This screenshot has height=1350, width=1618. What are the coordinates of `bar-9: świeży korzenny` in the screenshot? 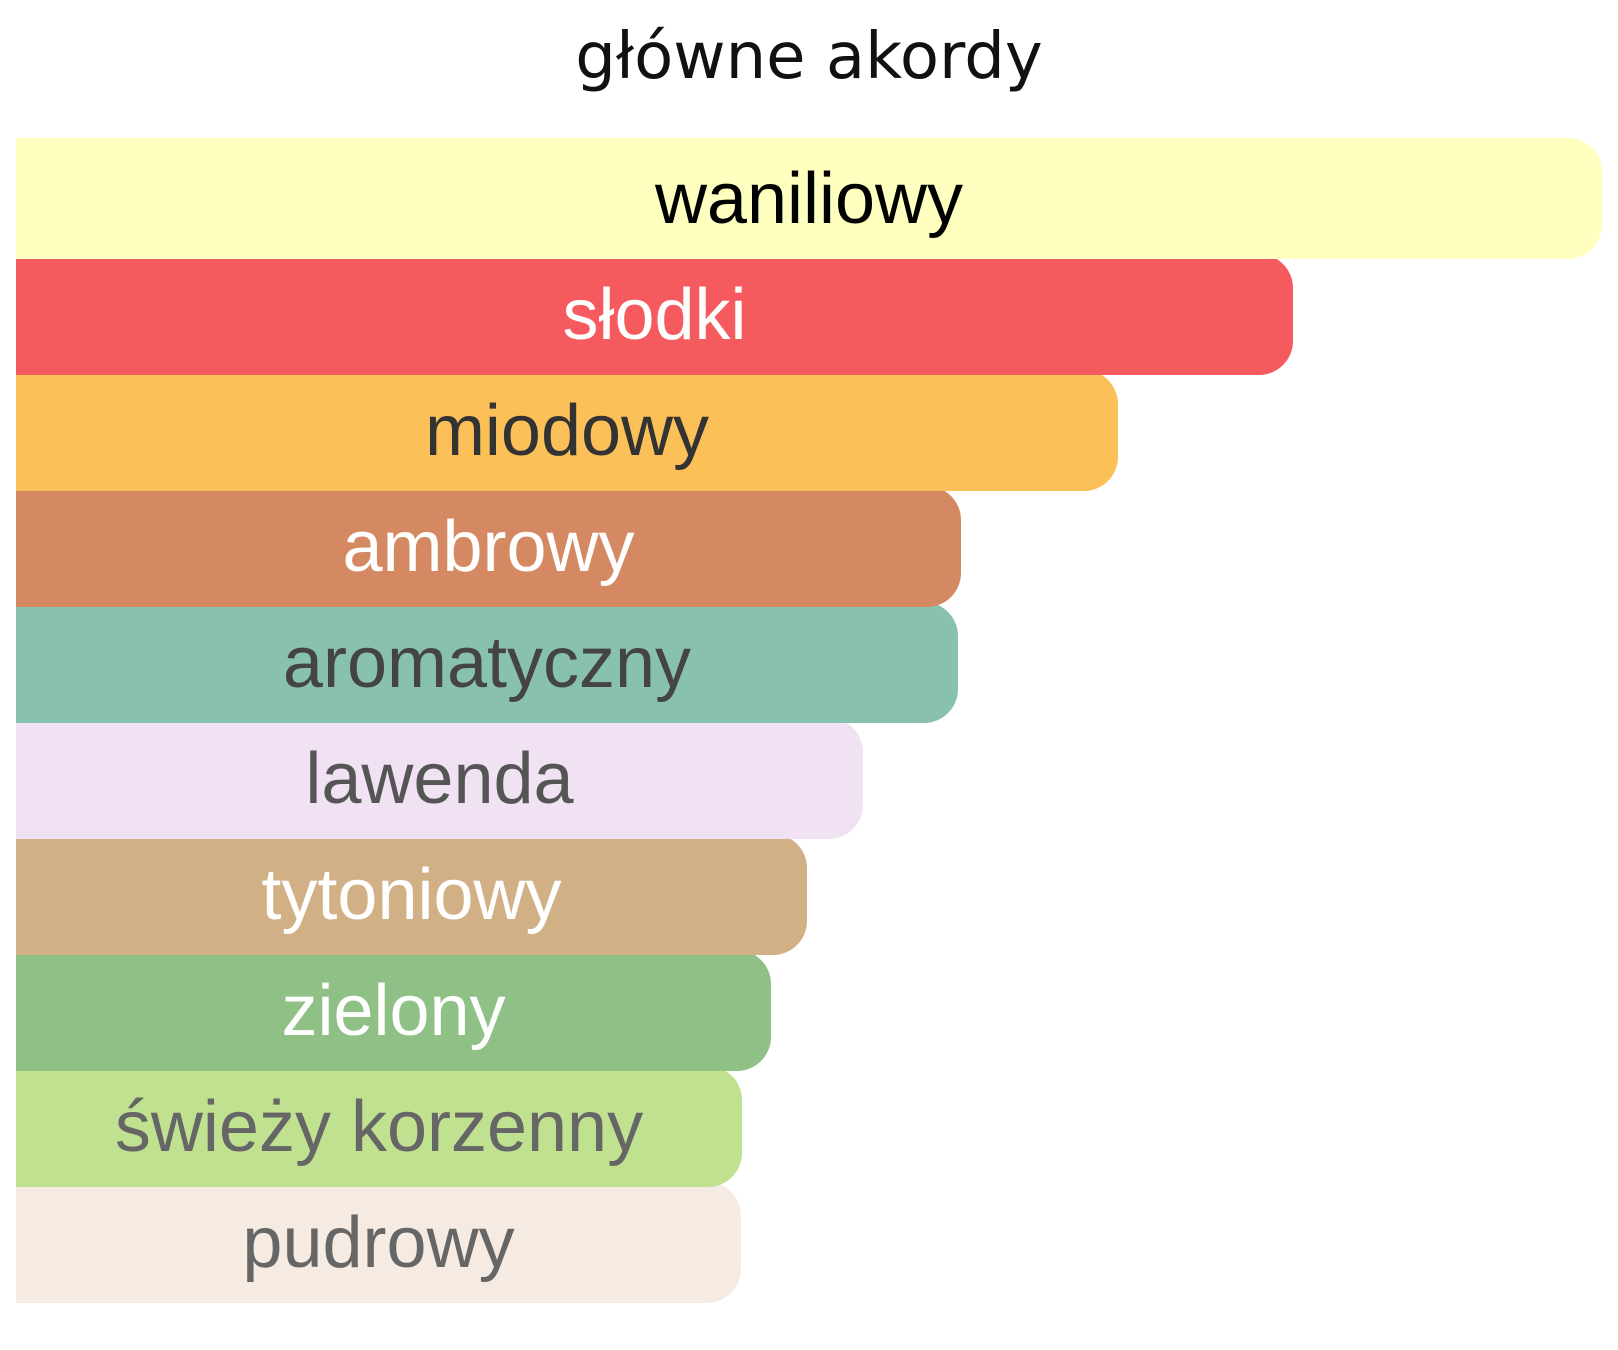 It's located at (379, 1126).